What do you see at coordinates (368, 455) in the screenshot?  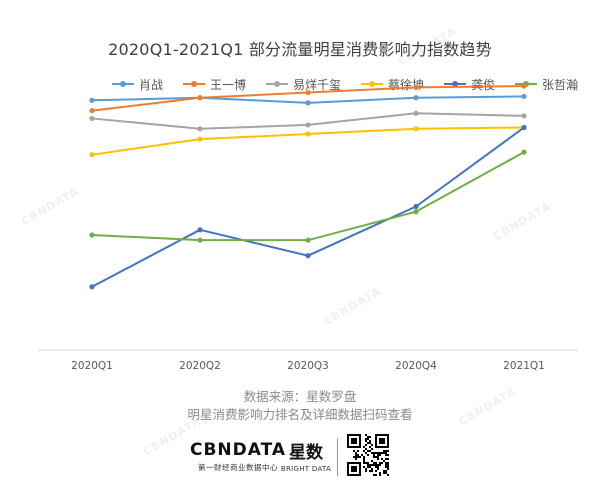 I see `qr-code-icon` at bounding box center [368, 455].